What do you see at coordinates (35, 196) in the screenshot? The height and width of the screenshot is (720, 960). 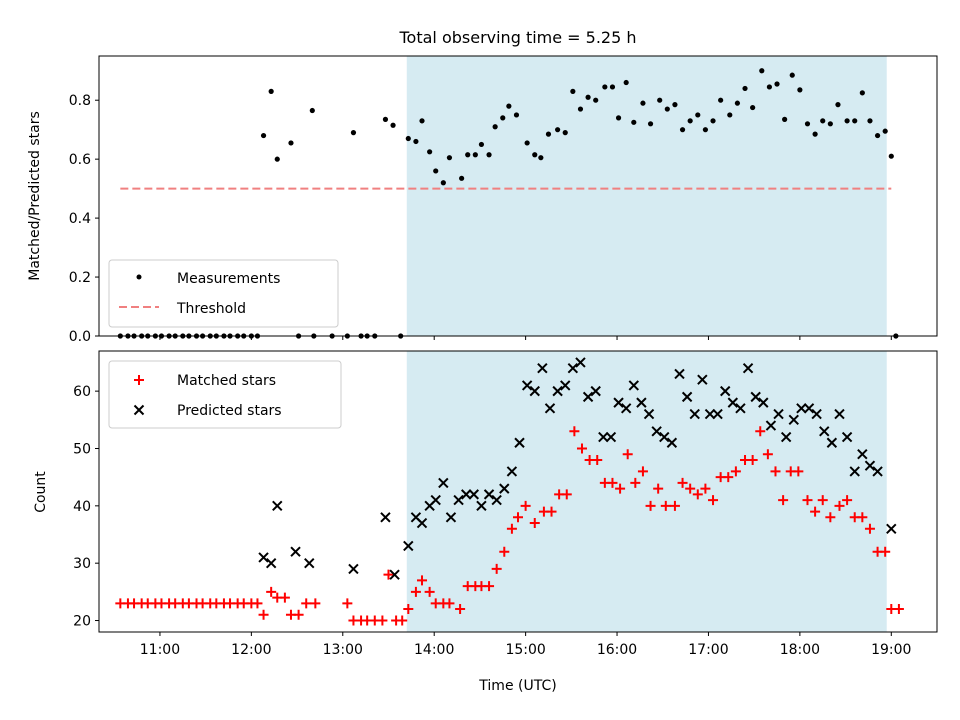 I see `top-y-axis-label: Matched/Predicted stars` at bounding box center [35, 196].